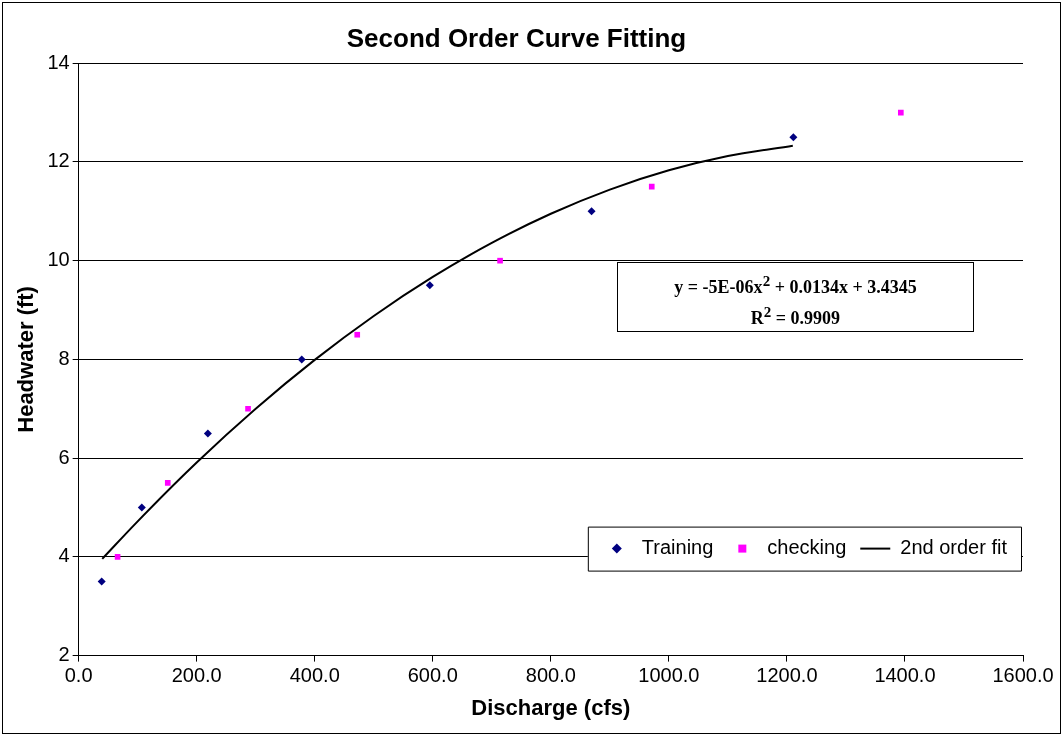  What do you see at coordinates (677, 547) in the screenshot?
I see `legend-label: Training` at bounding box center [677, 547].